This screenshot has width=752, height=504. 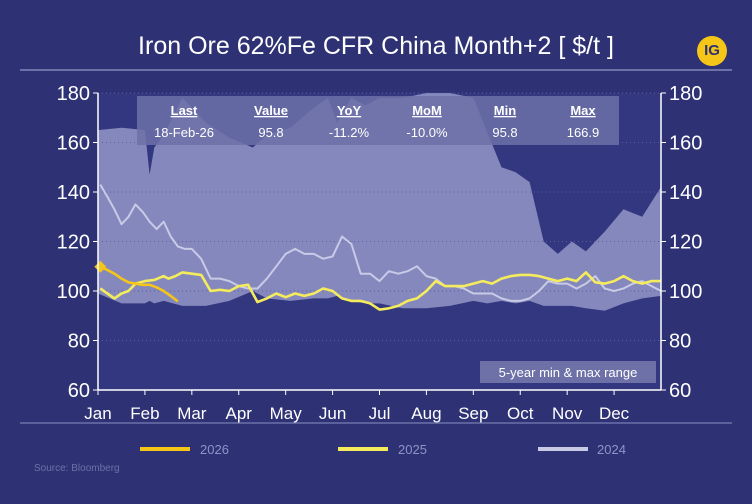 I want to click on y-tick-label-left: 120, so click(x=73, y=243).